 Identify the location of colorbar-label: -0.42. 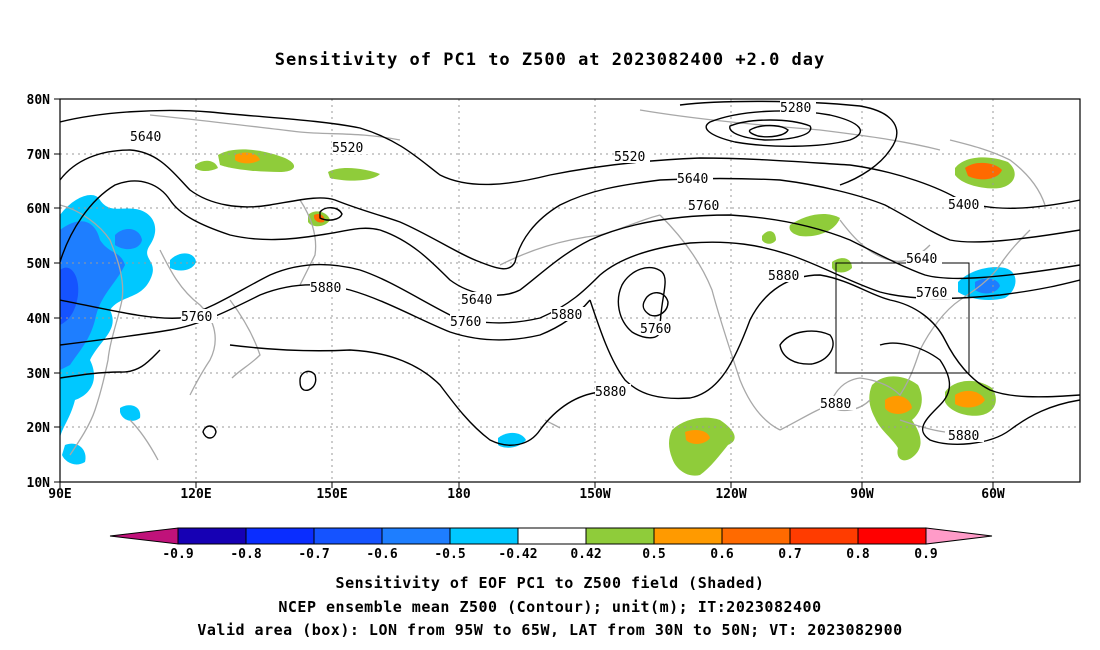
(517, 554).